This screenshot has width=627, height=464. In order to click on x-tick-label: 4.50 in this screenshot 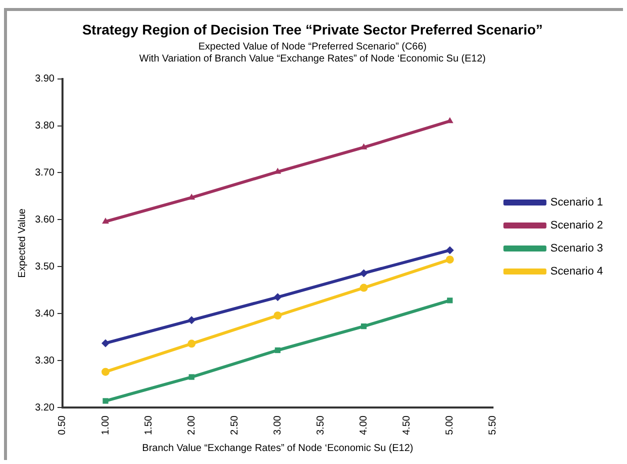, I will do `click(407, 425)`.